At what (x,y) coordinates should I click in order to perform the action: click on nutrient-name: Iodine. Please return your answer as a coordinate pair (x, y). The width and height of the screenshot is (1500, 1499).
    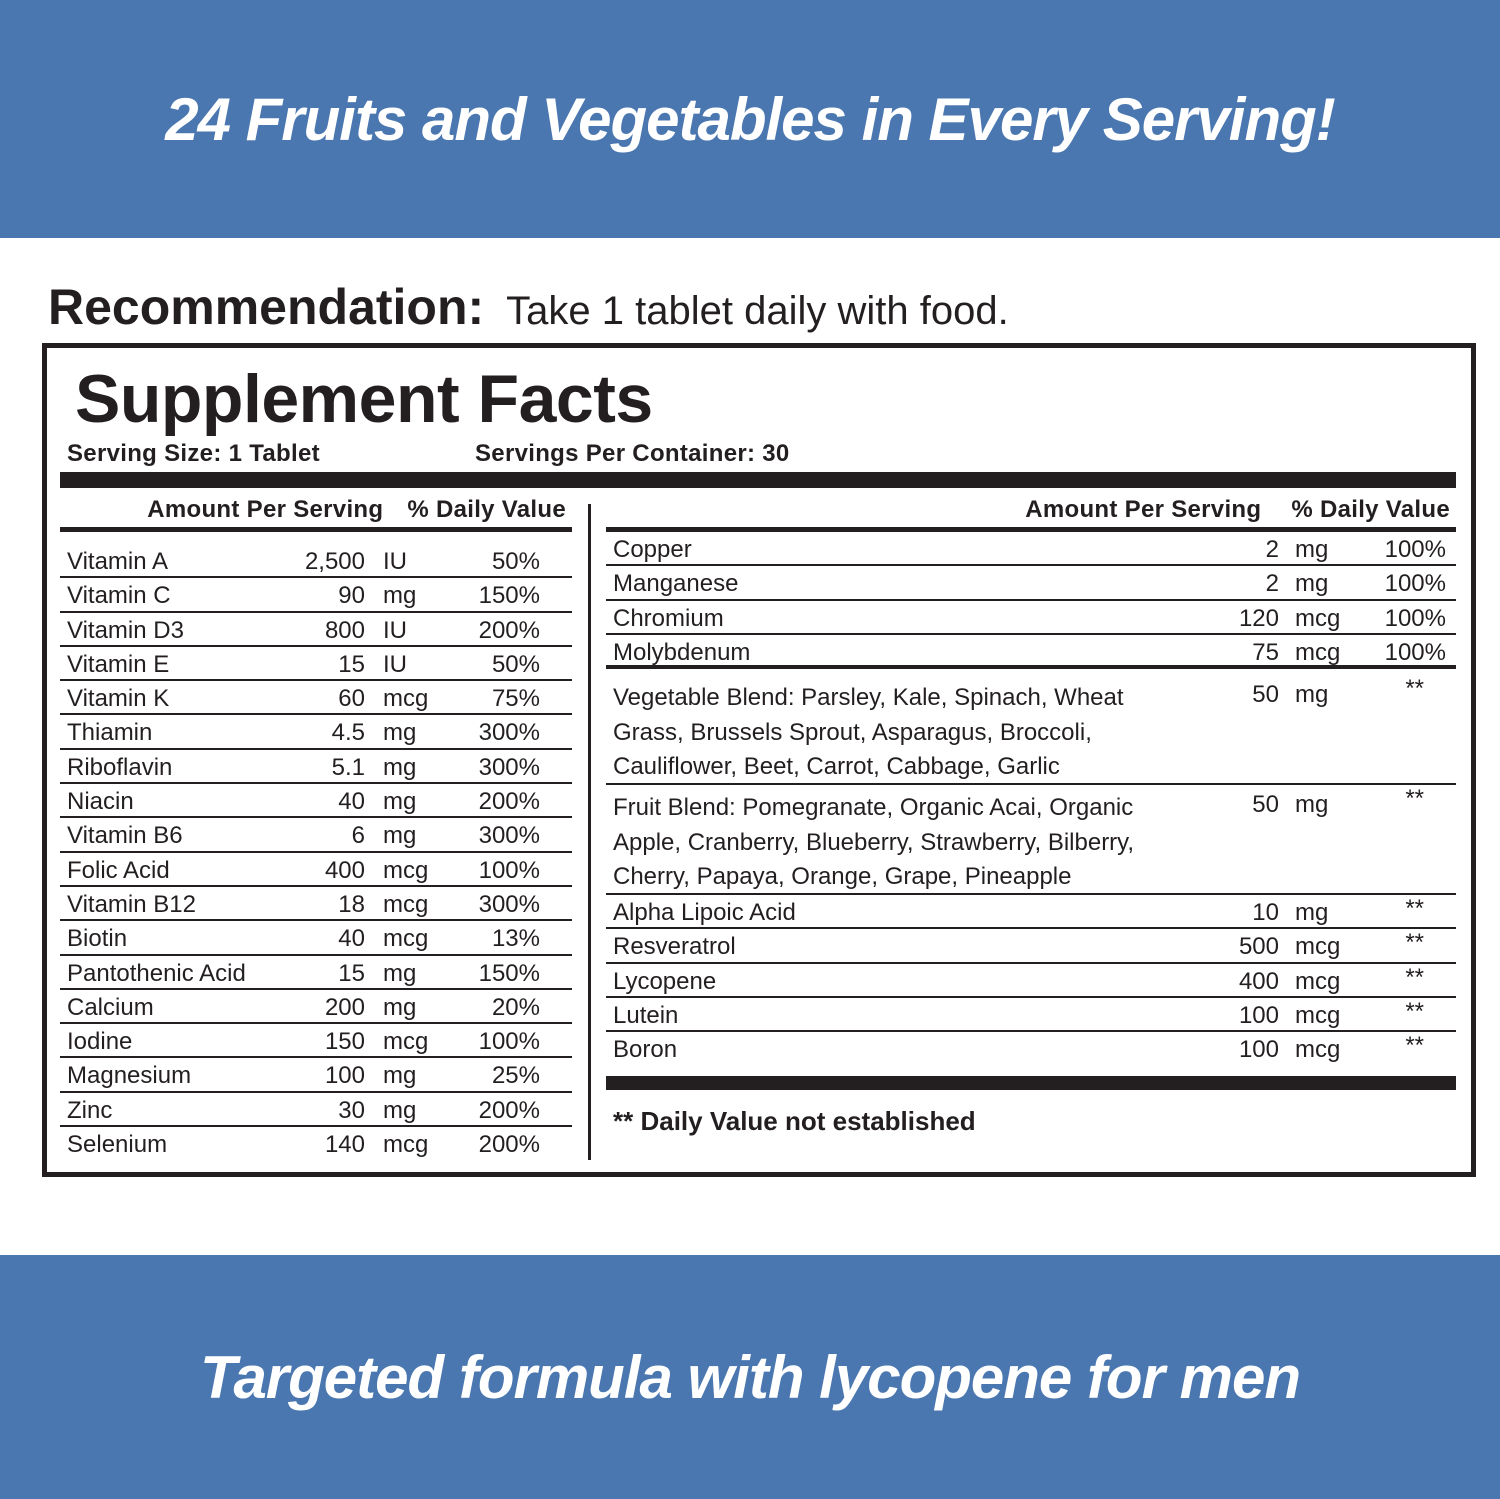
    Looking at the image, I should click on (100, 1042).